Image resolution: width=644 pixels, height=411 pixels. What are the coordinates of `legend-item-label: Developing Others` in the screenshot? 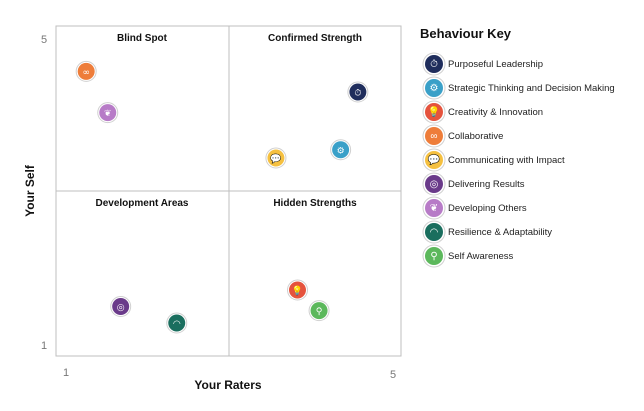 It's located at (487, 208).